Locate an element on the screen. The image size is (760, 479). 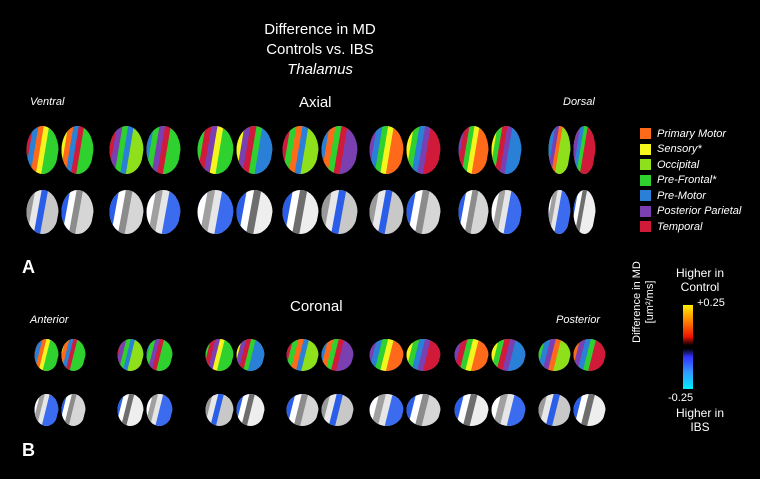
colorbar-bottom-line-1: Higher in is located at coordinates (700, 413).